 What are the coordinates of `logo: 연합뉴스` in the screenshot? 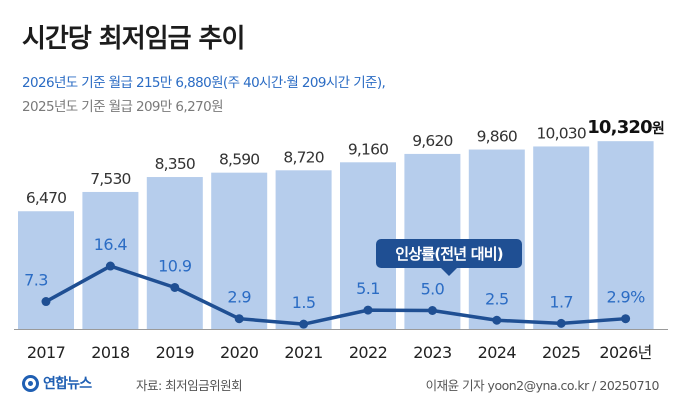 It's located at (57, 383).